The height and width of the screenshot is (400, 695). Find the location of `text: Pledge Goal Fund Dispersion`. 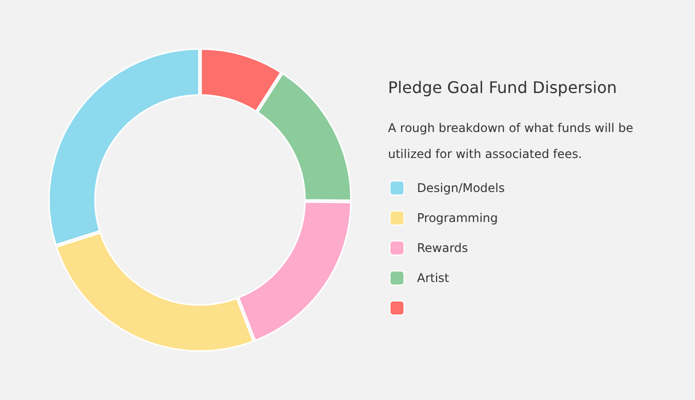

text: Pledge Goal Fund Dispersion is located at coordinates (502, 87).